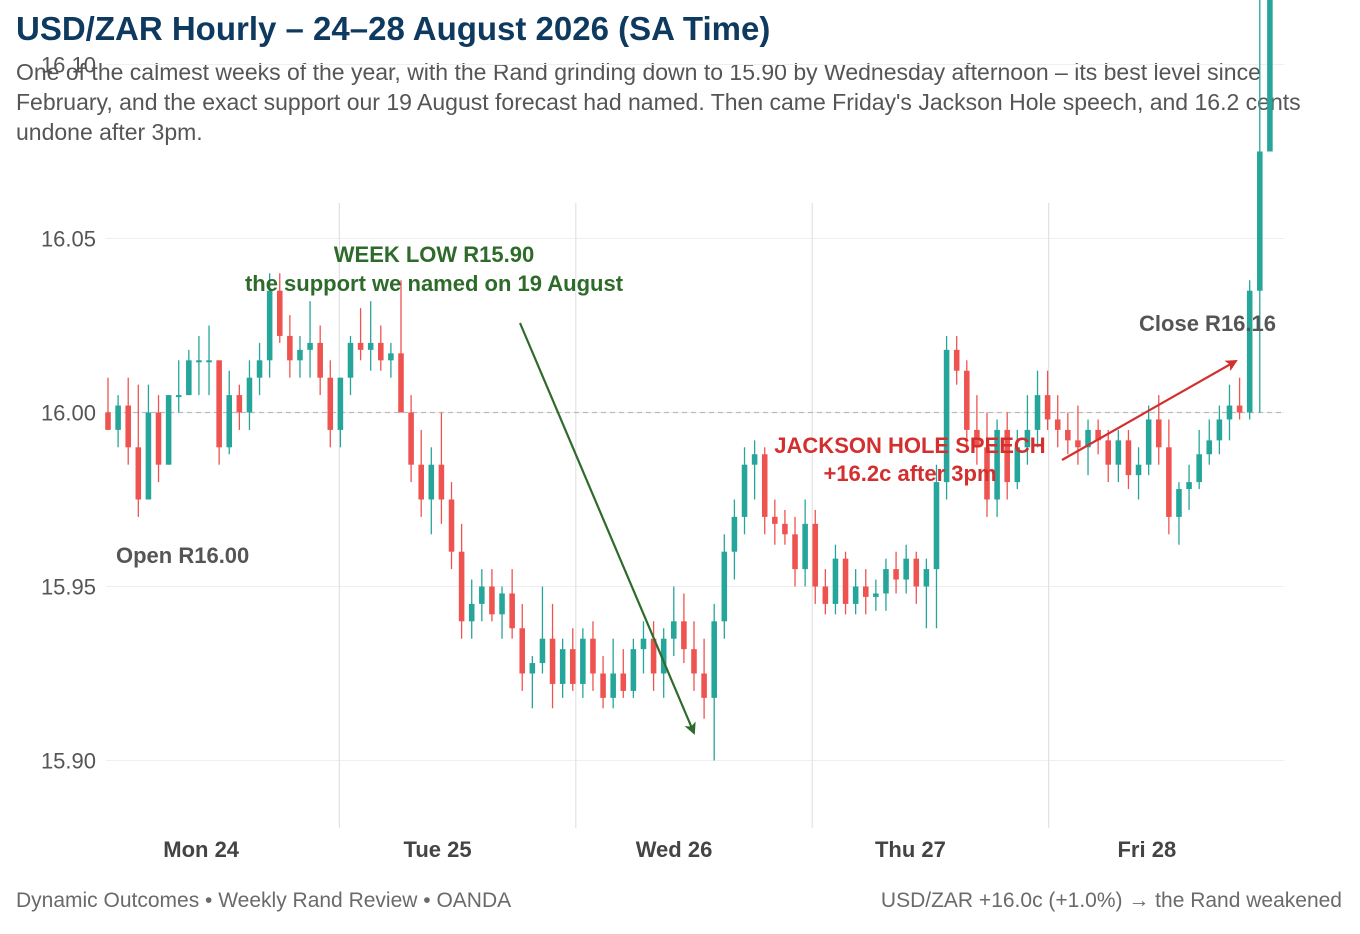 The image size is (1360, 934). Describe the element at coordinates (201, 849) in the screenshot. I see `x-day-label: Mon 24` at that location.